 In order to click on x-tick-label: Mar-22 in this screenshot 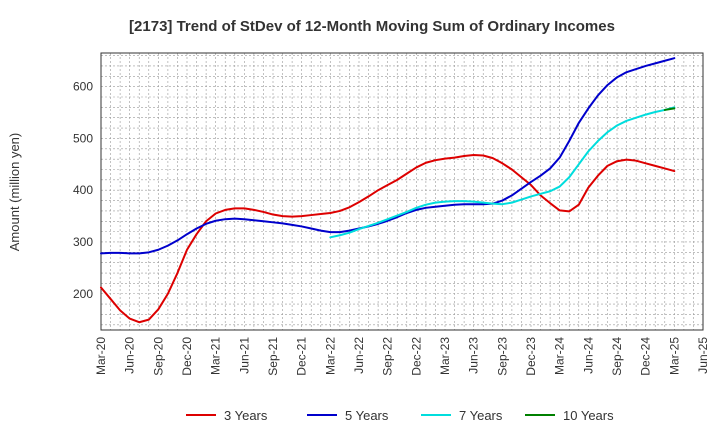, I will do `click(330, 356)`.